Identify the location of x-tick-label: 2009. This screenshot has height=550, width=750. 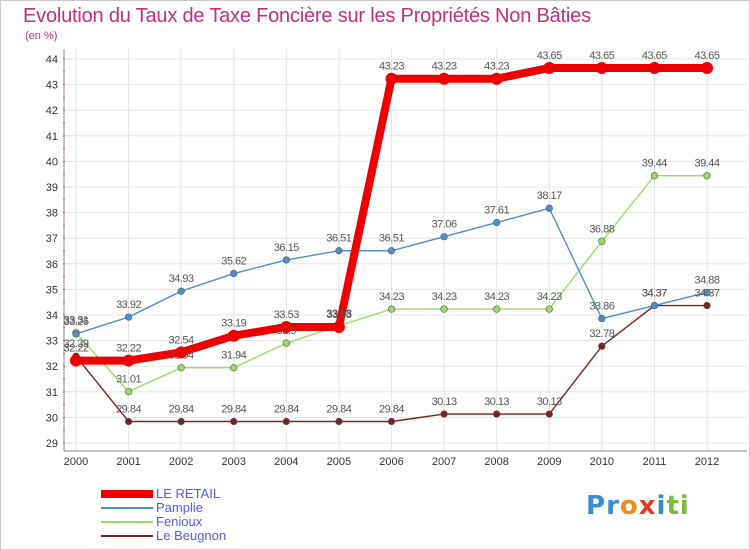
(549, 462).